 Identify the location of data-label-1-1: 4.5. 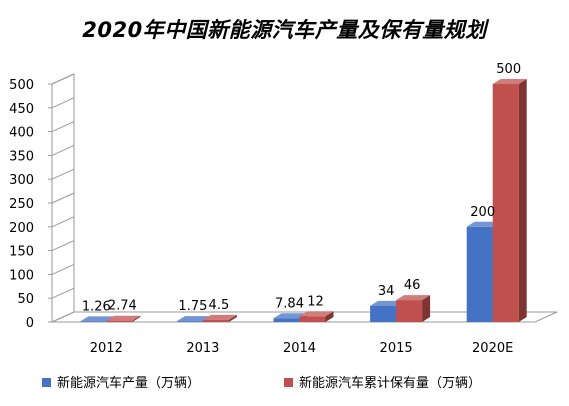
(219, 305).